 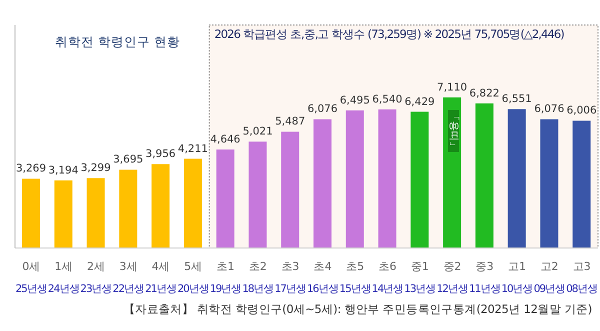 What do you see at coordinates (117, 42) in the screenshot?
I see `chart-title: 취학전 학령인구 현황` at bounding box center [117, 42].